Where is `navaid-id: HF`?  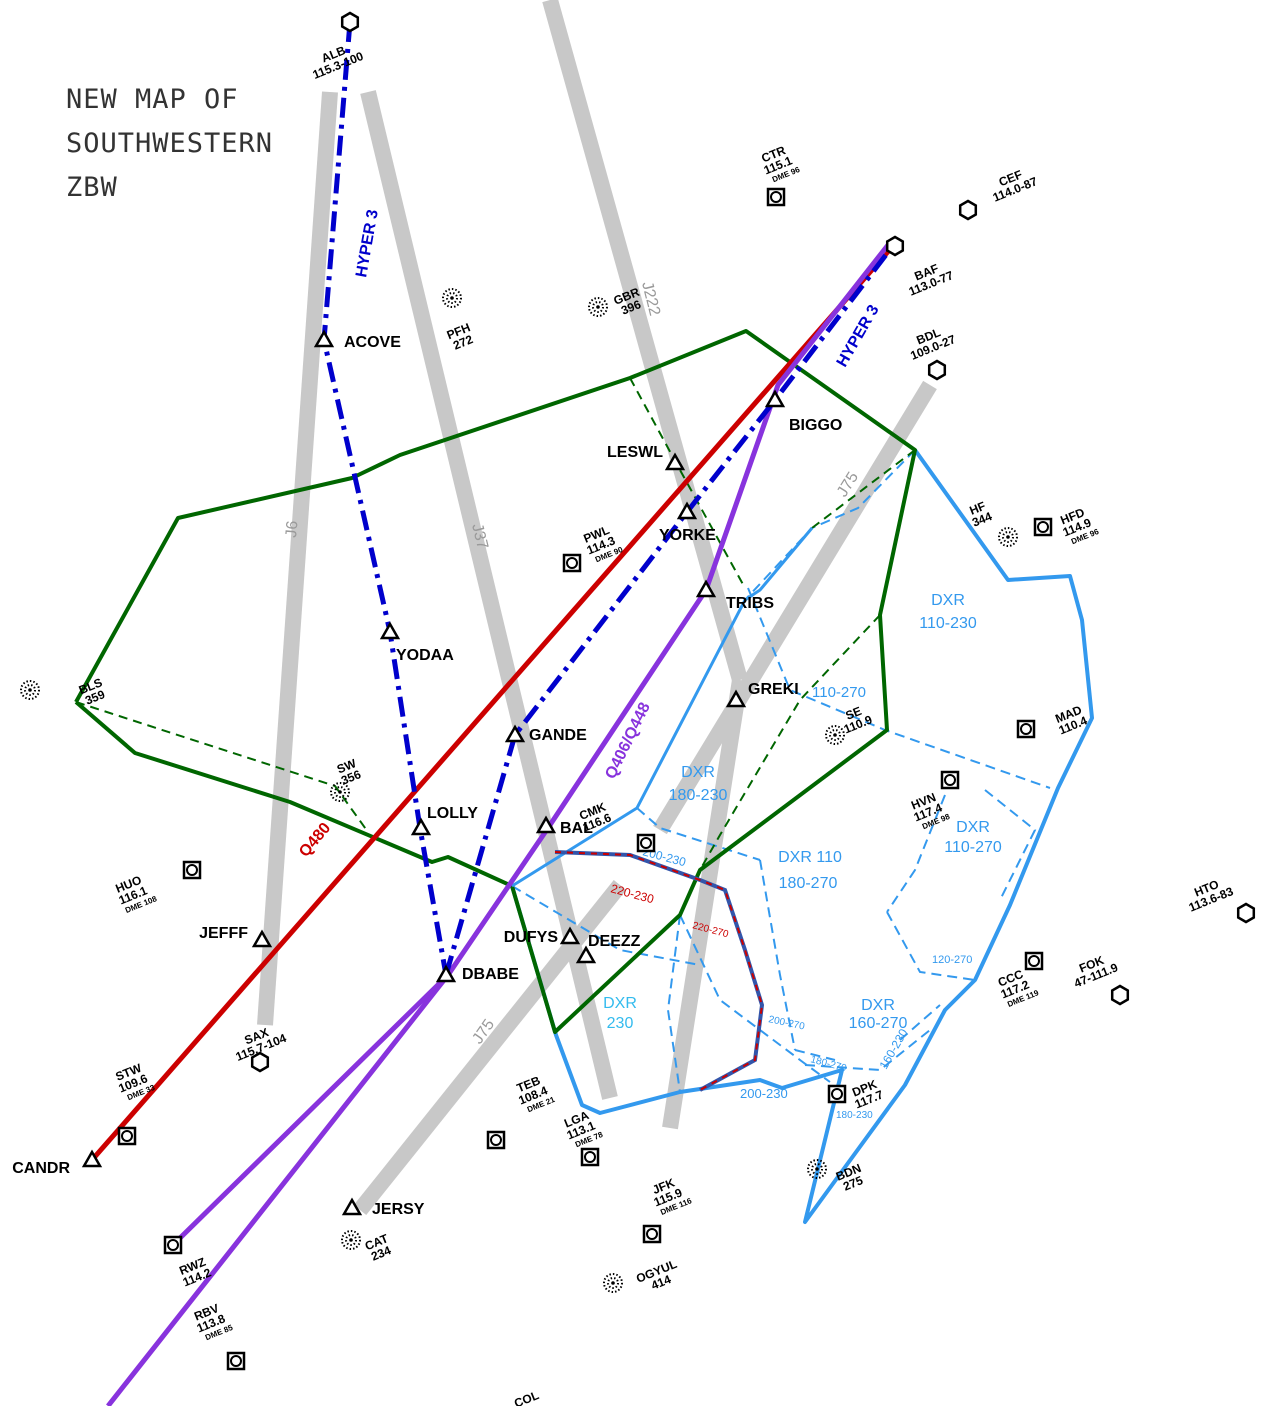
navaid-id: HF is located at coordinates (977, 508).